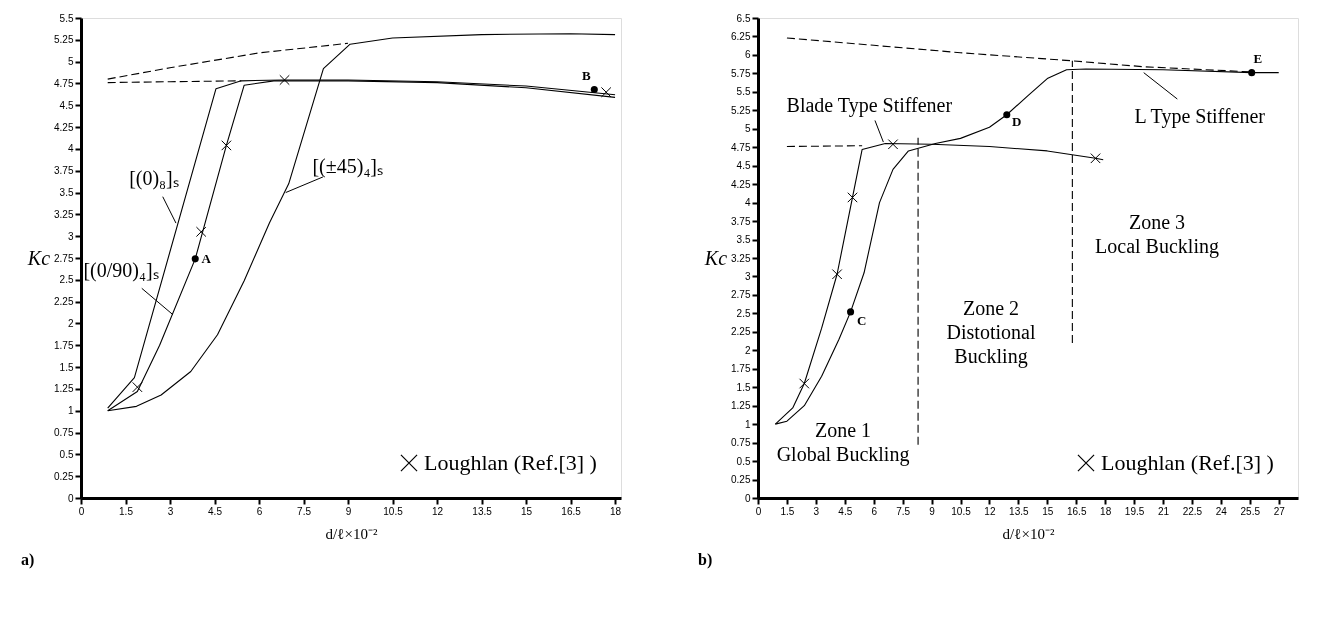 This screenshot has width=1322, height=633. I want to click on annotation: E, so click(1258, 58).